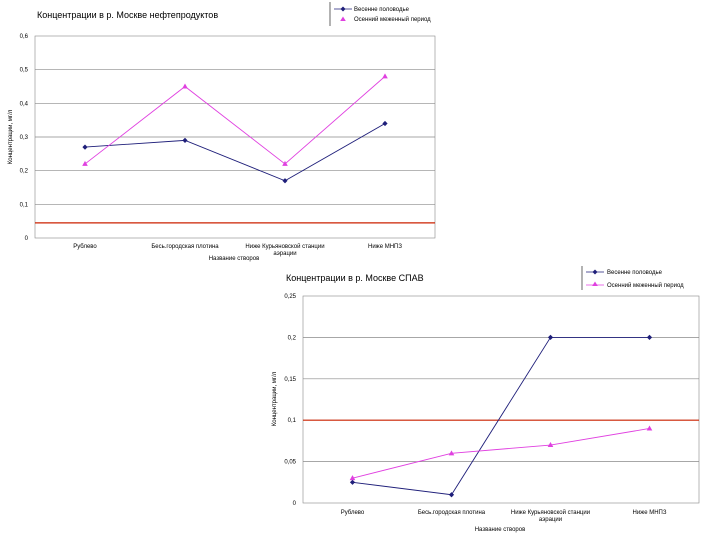 This screenshot has width=720, height=540. Describe the element at coordinates (290, 380) in the screenshot. I see `y-tick-label: 0,15` at that location.